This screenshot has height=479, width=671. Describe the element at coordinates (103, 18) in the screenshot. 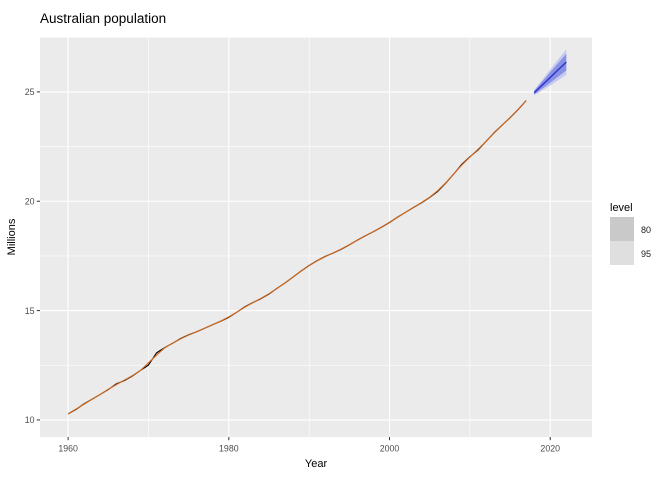

I see `chart-title: Australian population` at that location.